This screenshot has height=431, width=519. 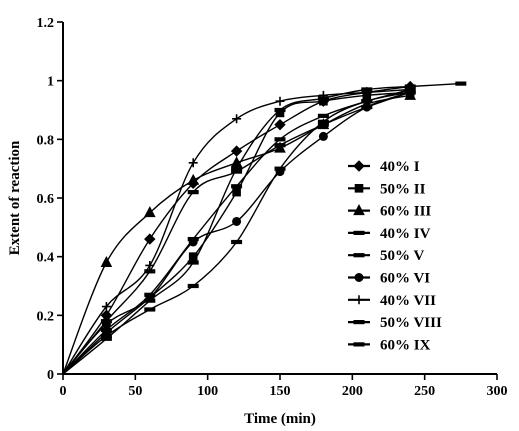 I want to click on x-tick-label: 0, so click(x=63, y=391).